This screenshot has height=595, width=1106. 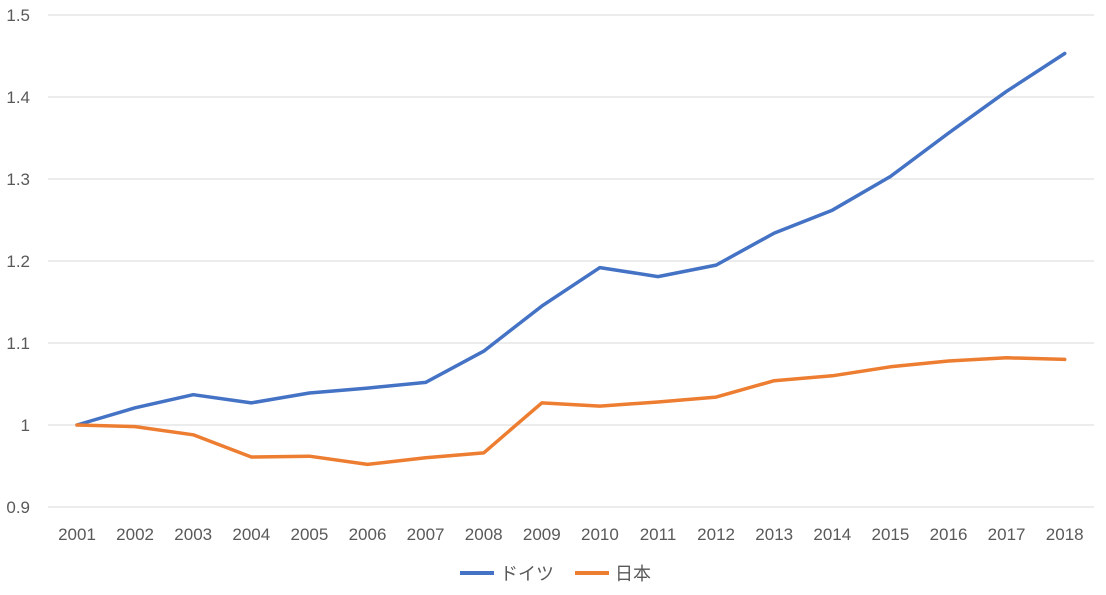 I want to click on x-tick-label: 2017, so click(x=1007, y=534).